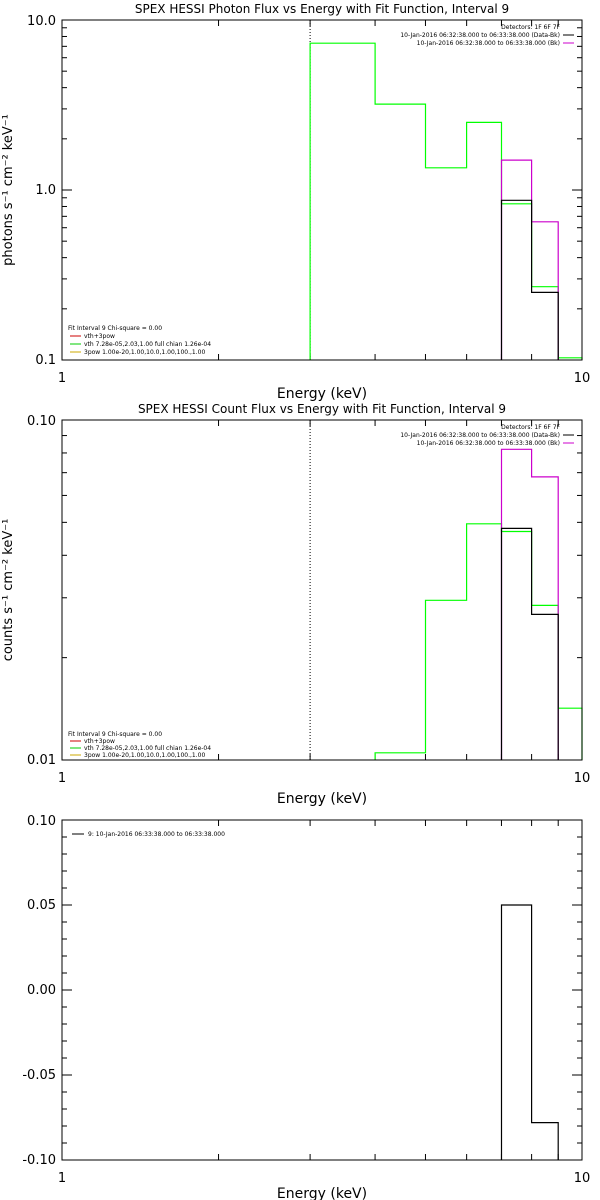 The image size is (600, 1200). Describe the element at coordinates (8, 190) in the screenshot. I see `panel0-y-axis-label: photons s⁻¹ cm⁻² keV⁻¹` at that location.